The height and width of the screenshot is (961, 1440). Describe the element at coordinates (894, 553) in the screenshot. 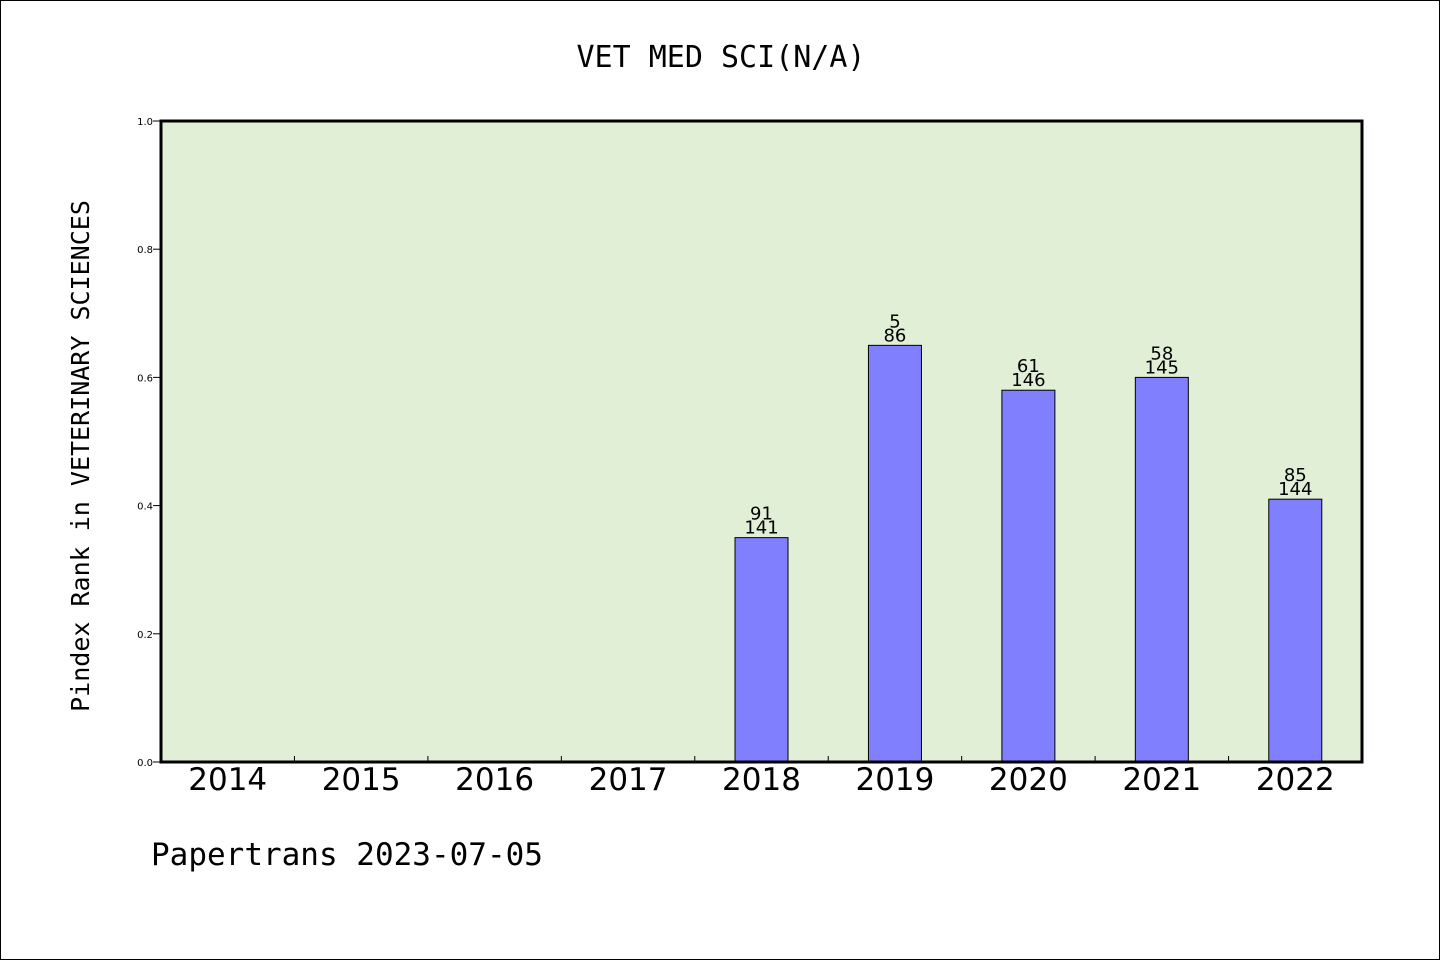

I see `bar-2019` at that location.